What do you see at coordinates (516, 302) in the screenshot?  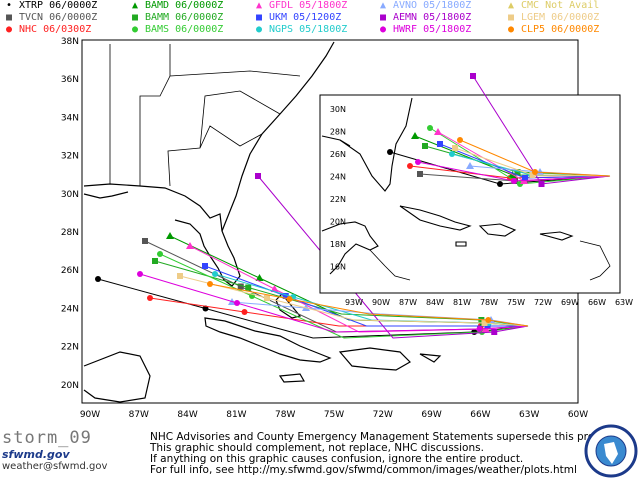 I see `axis-tick-label: 75W` at bounding box center [516, 302].